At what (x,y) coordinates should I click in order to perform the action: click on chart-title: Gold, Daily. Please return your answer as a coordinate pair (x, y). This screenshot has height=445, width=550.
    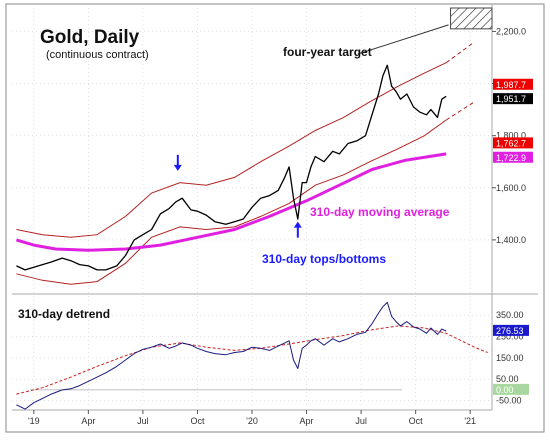
    Looking at the image, I should click on (90, 37).